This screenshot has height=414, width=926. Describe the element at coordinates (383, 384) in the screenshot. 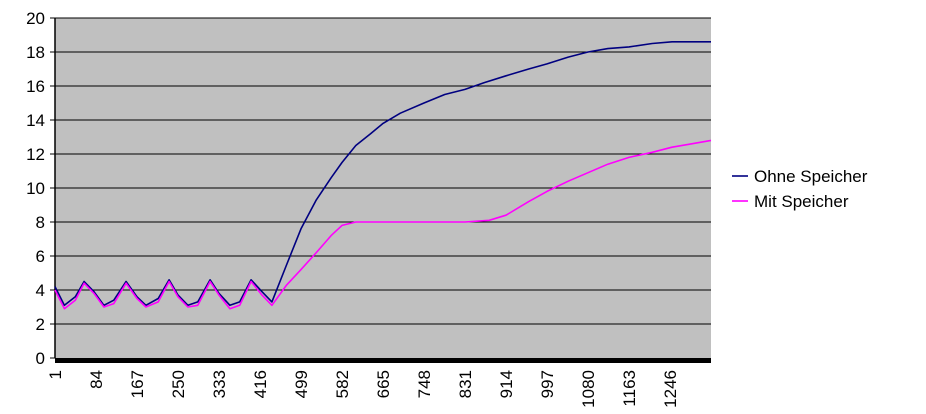

I see `x-tick-label: 665` at that location.